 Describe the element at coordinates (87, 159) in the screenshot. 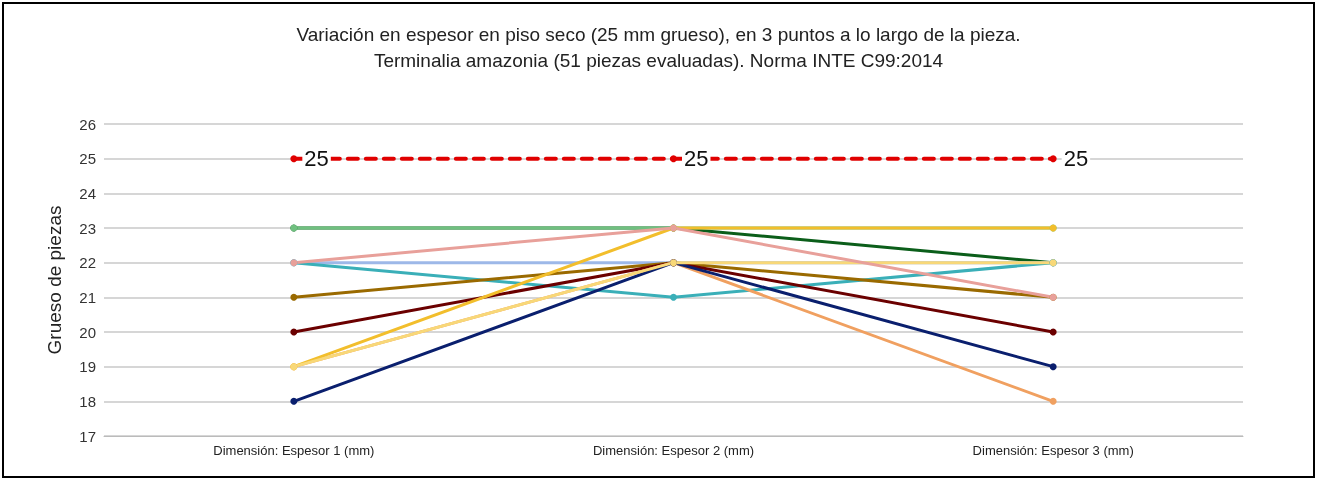

I see `y-tick-label: 25` at that location.